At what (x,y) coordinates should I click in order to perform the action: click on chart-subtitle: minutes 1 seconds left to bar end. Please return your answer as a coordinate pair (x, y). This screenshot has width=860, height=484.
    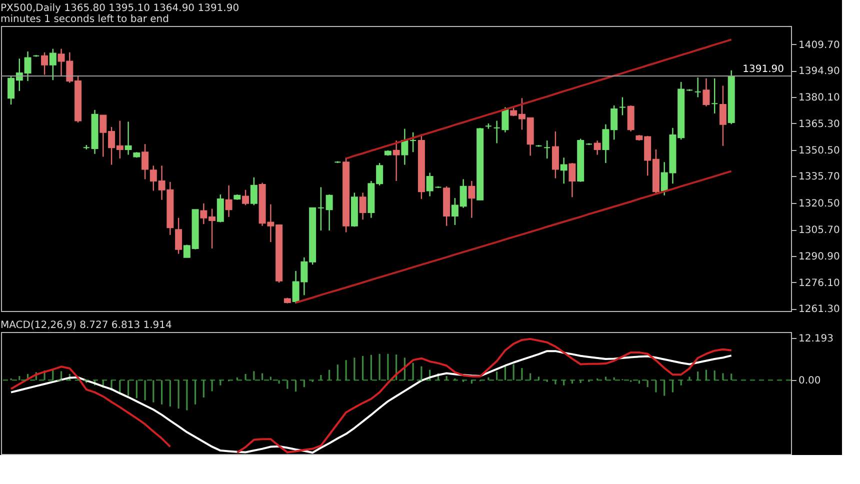
    Looking at the image, I should click on (84, 19).